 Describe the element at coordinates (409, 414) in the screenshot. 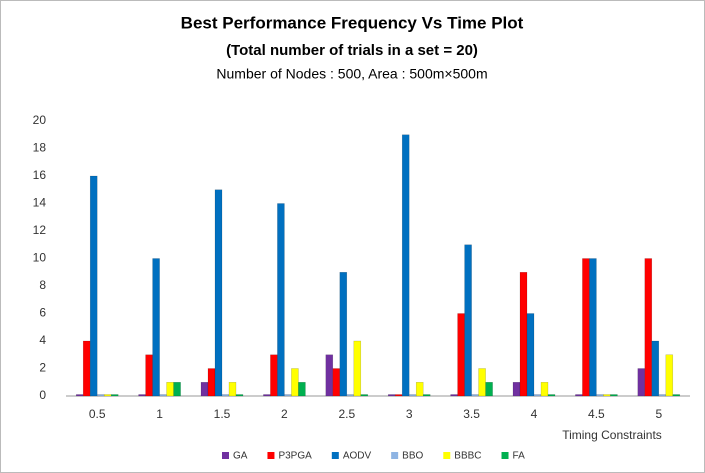

I see `x-tick-label: 3` at that location.